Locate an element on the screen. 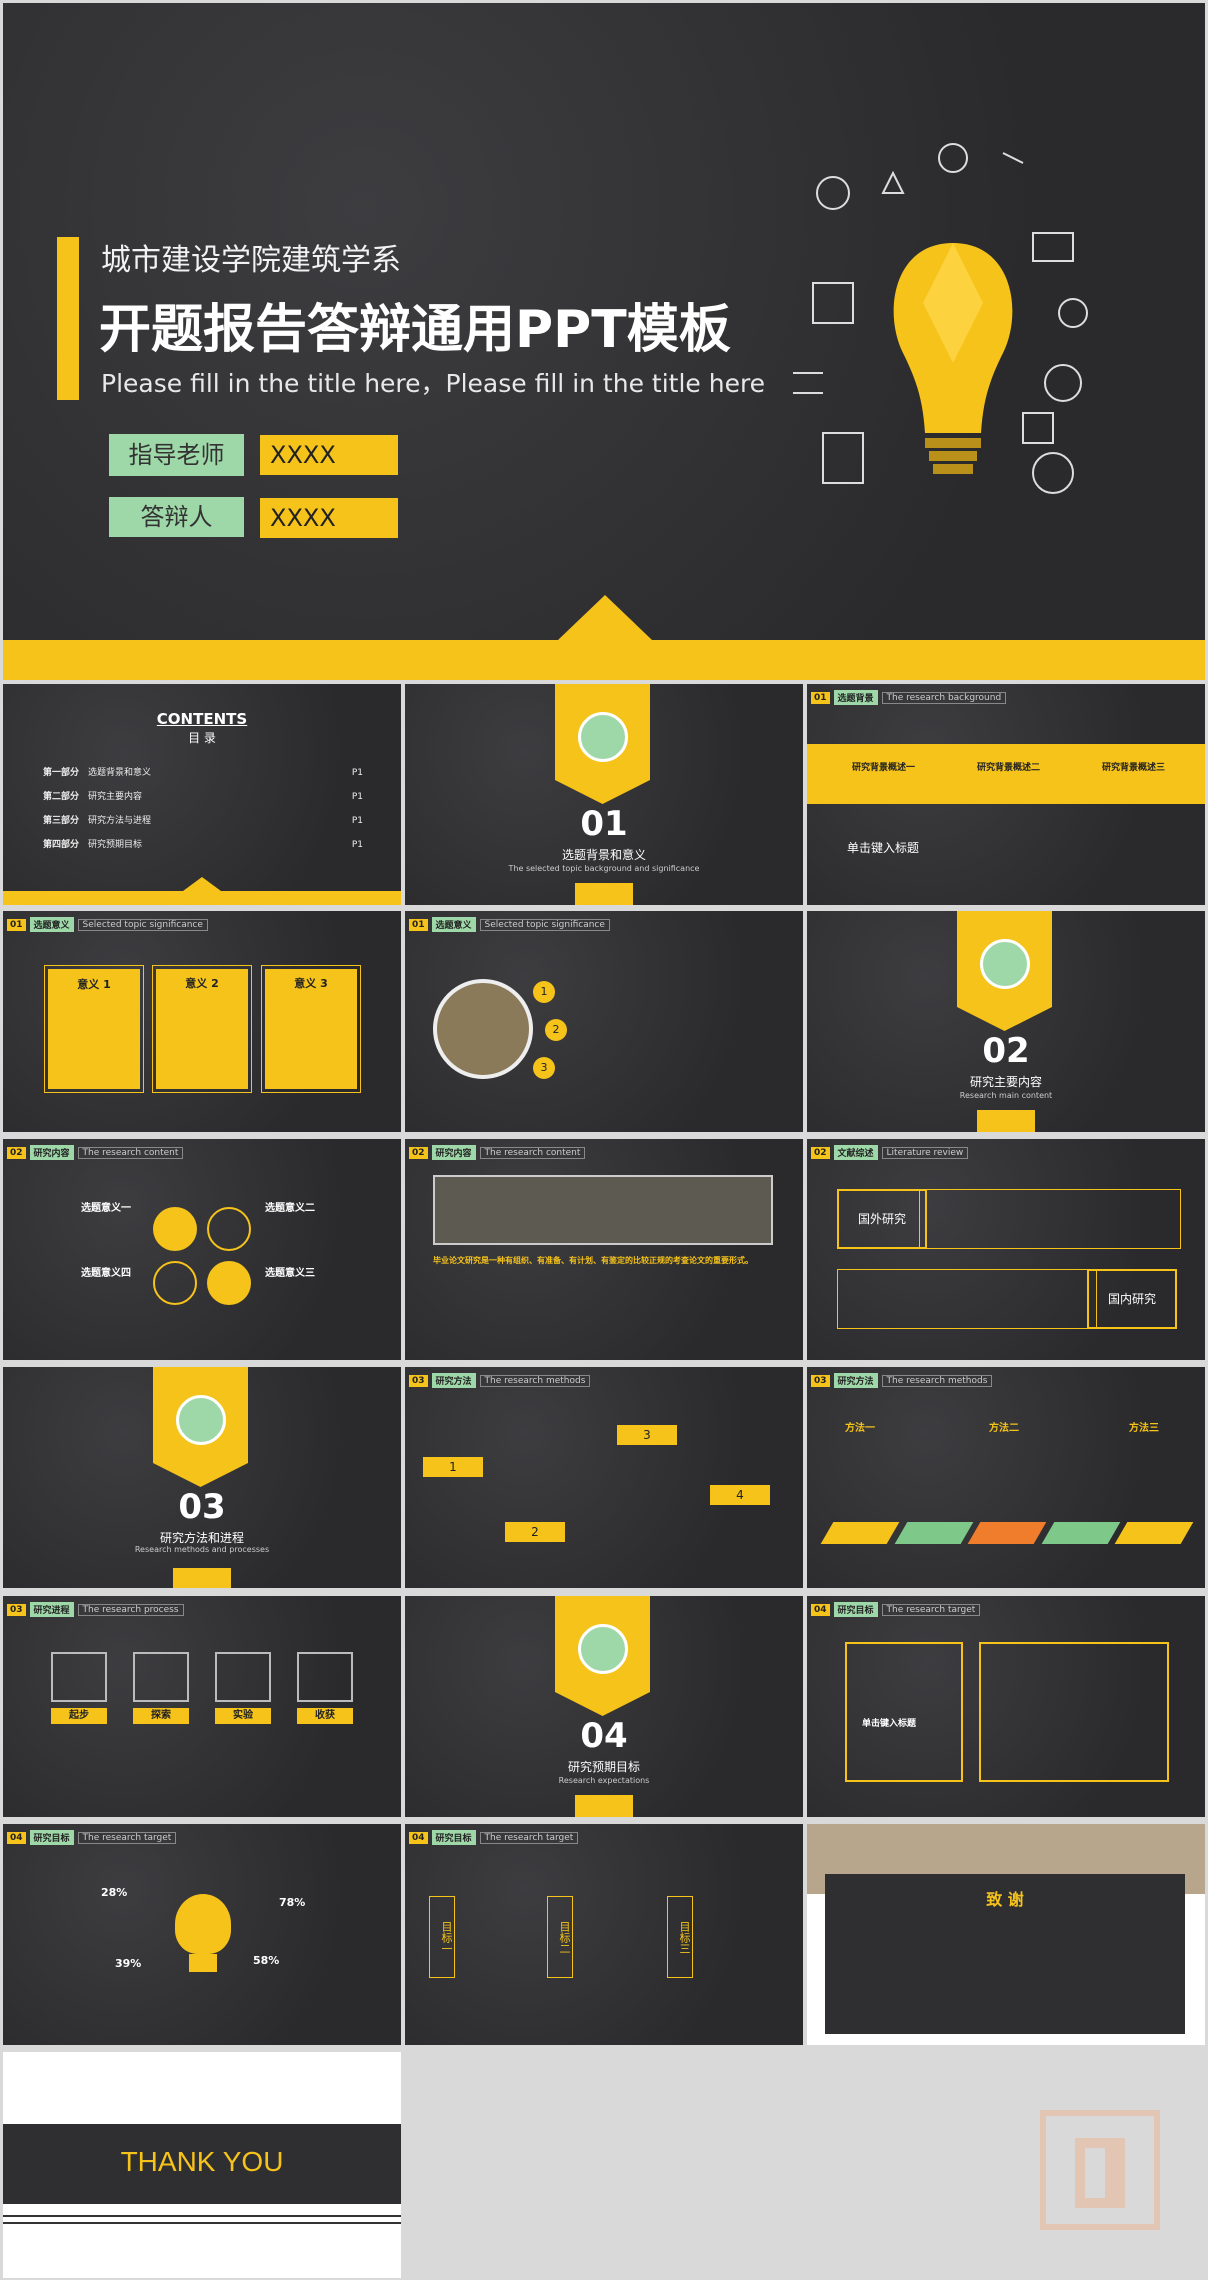  process-step: 实验 is located at coordinates (243, 1716).